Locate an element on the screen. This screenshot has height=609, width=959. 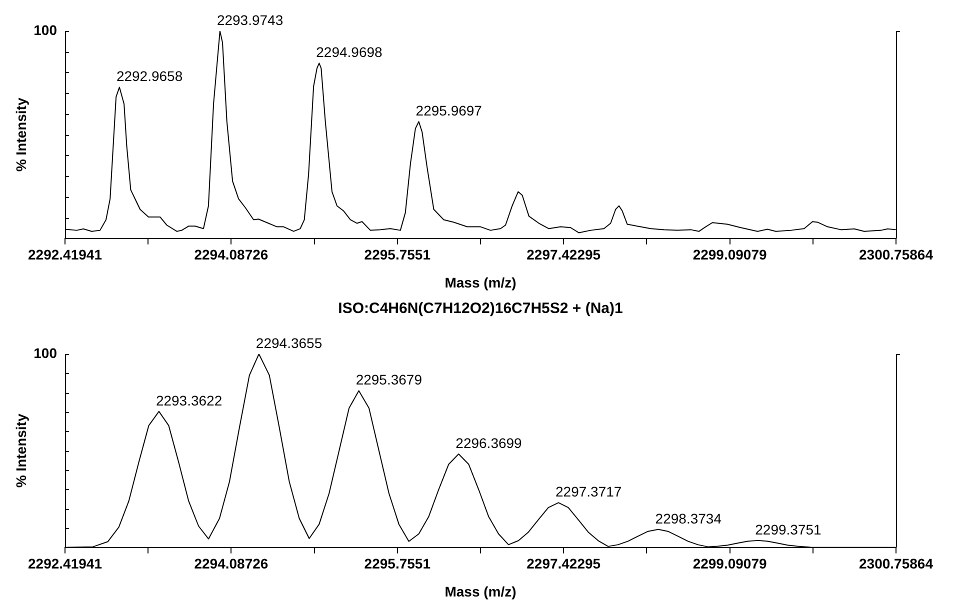
annotation: 2293.9743 is located at coordinates (250, 20).